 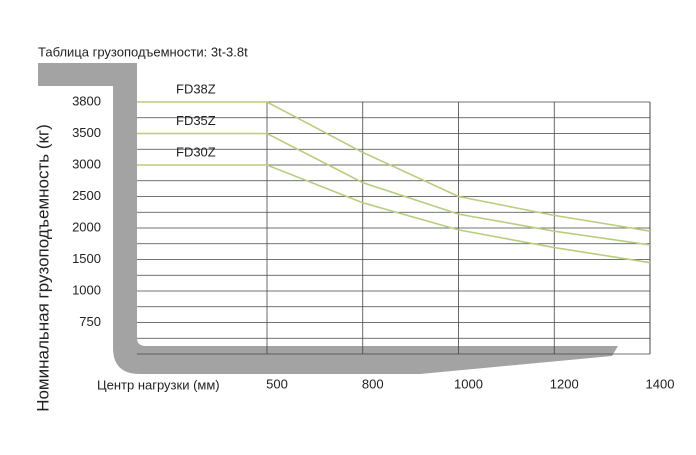 I want to click on y-tick-label: 2000, so click(x=86, y=226).